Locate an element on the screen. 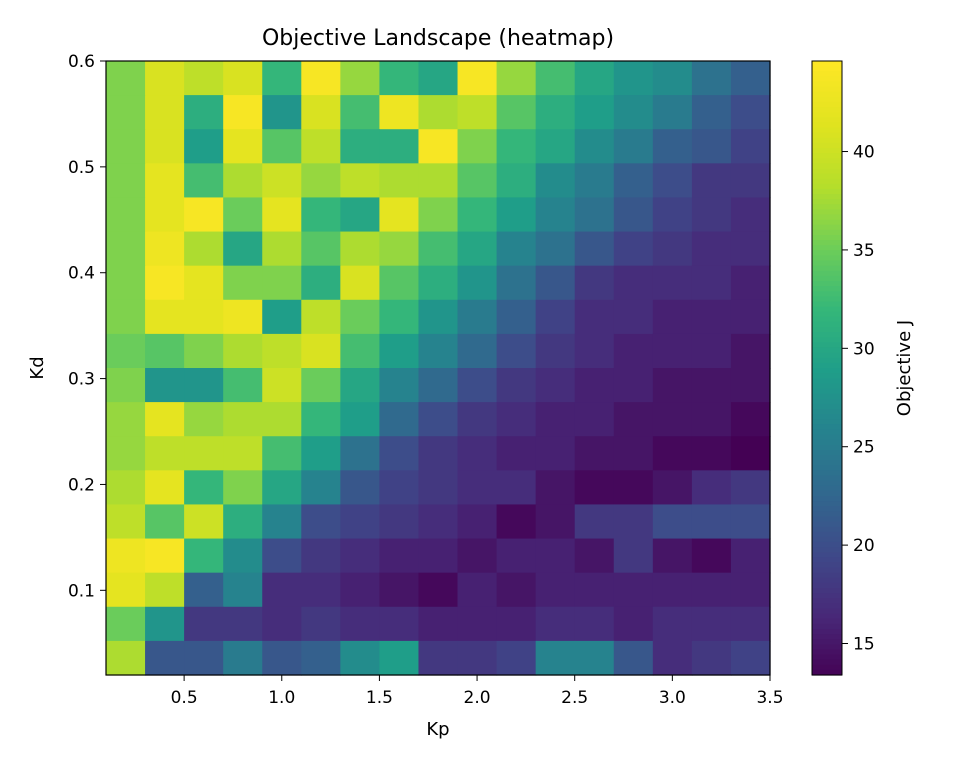 The width and height of the screenshot is (960, 768). colorbar-tick-label: 20 is located at coordinates (864, 546).